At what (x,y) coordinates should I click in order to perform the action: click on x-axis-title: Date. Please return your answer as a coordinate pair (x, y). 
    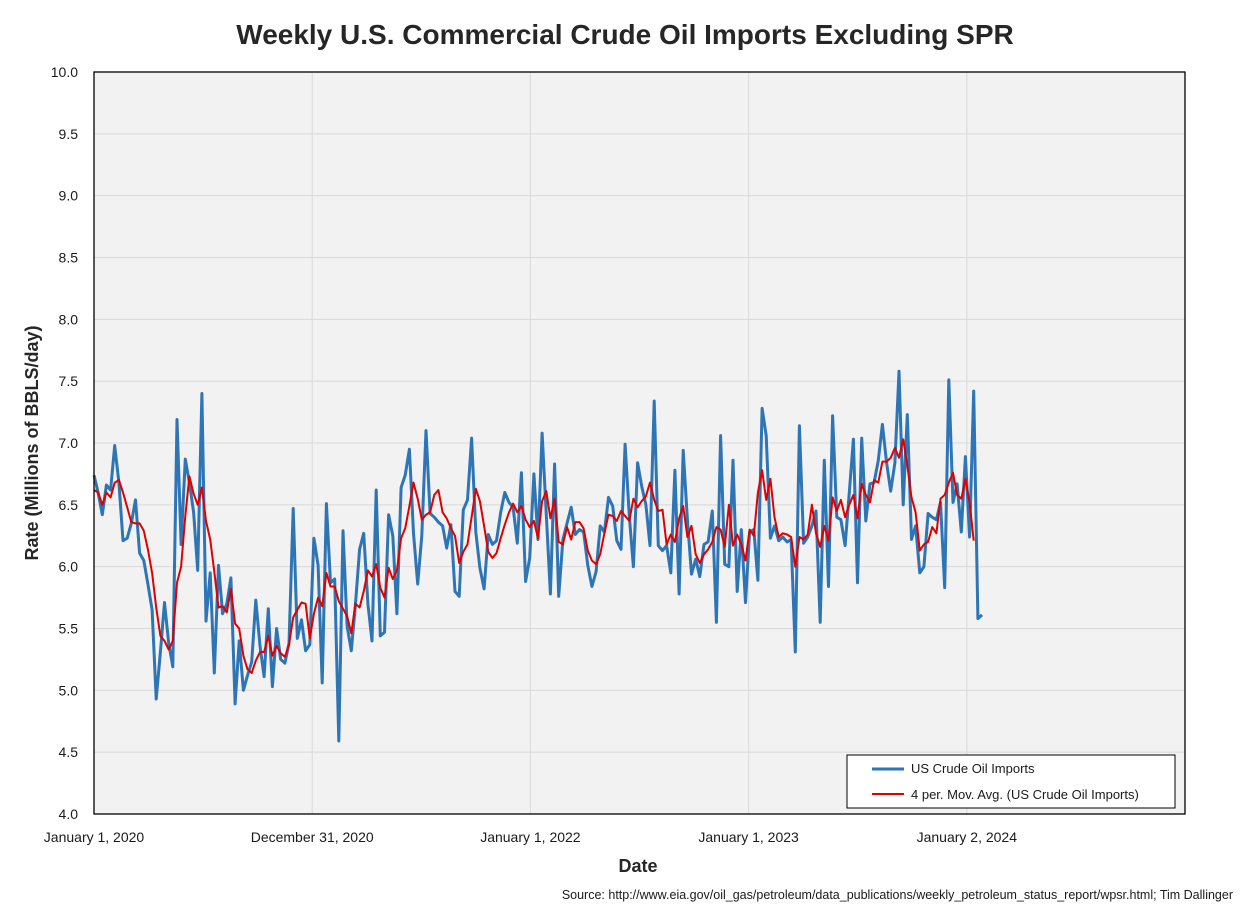
    Looking at the image, I should click on (637, 866).